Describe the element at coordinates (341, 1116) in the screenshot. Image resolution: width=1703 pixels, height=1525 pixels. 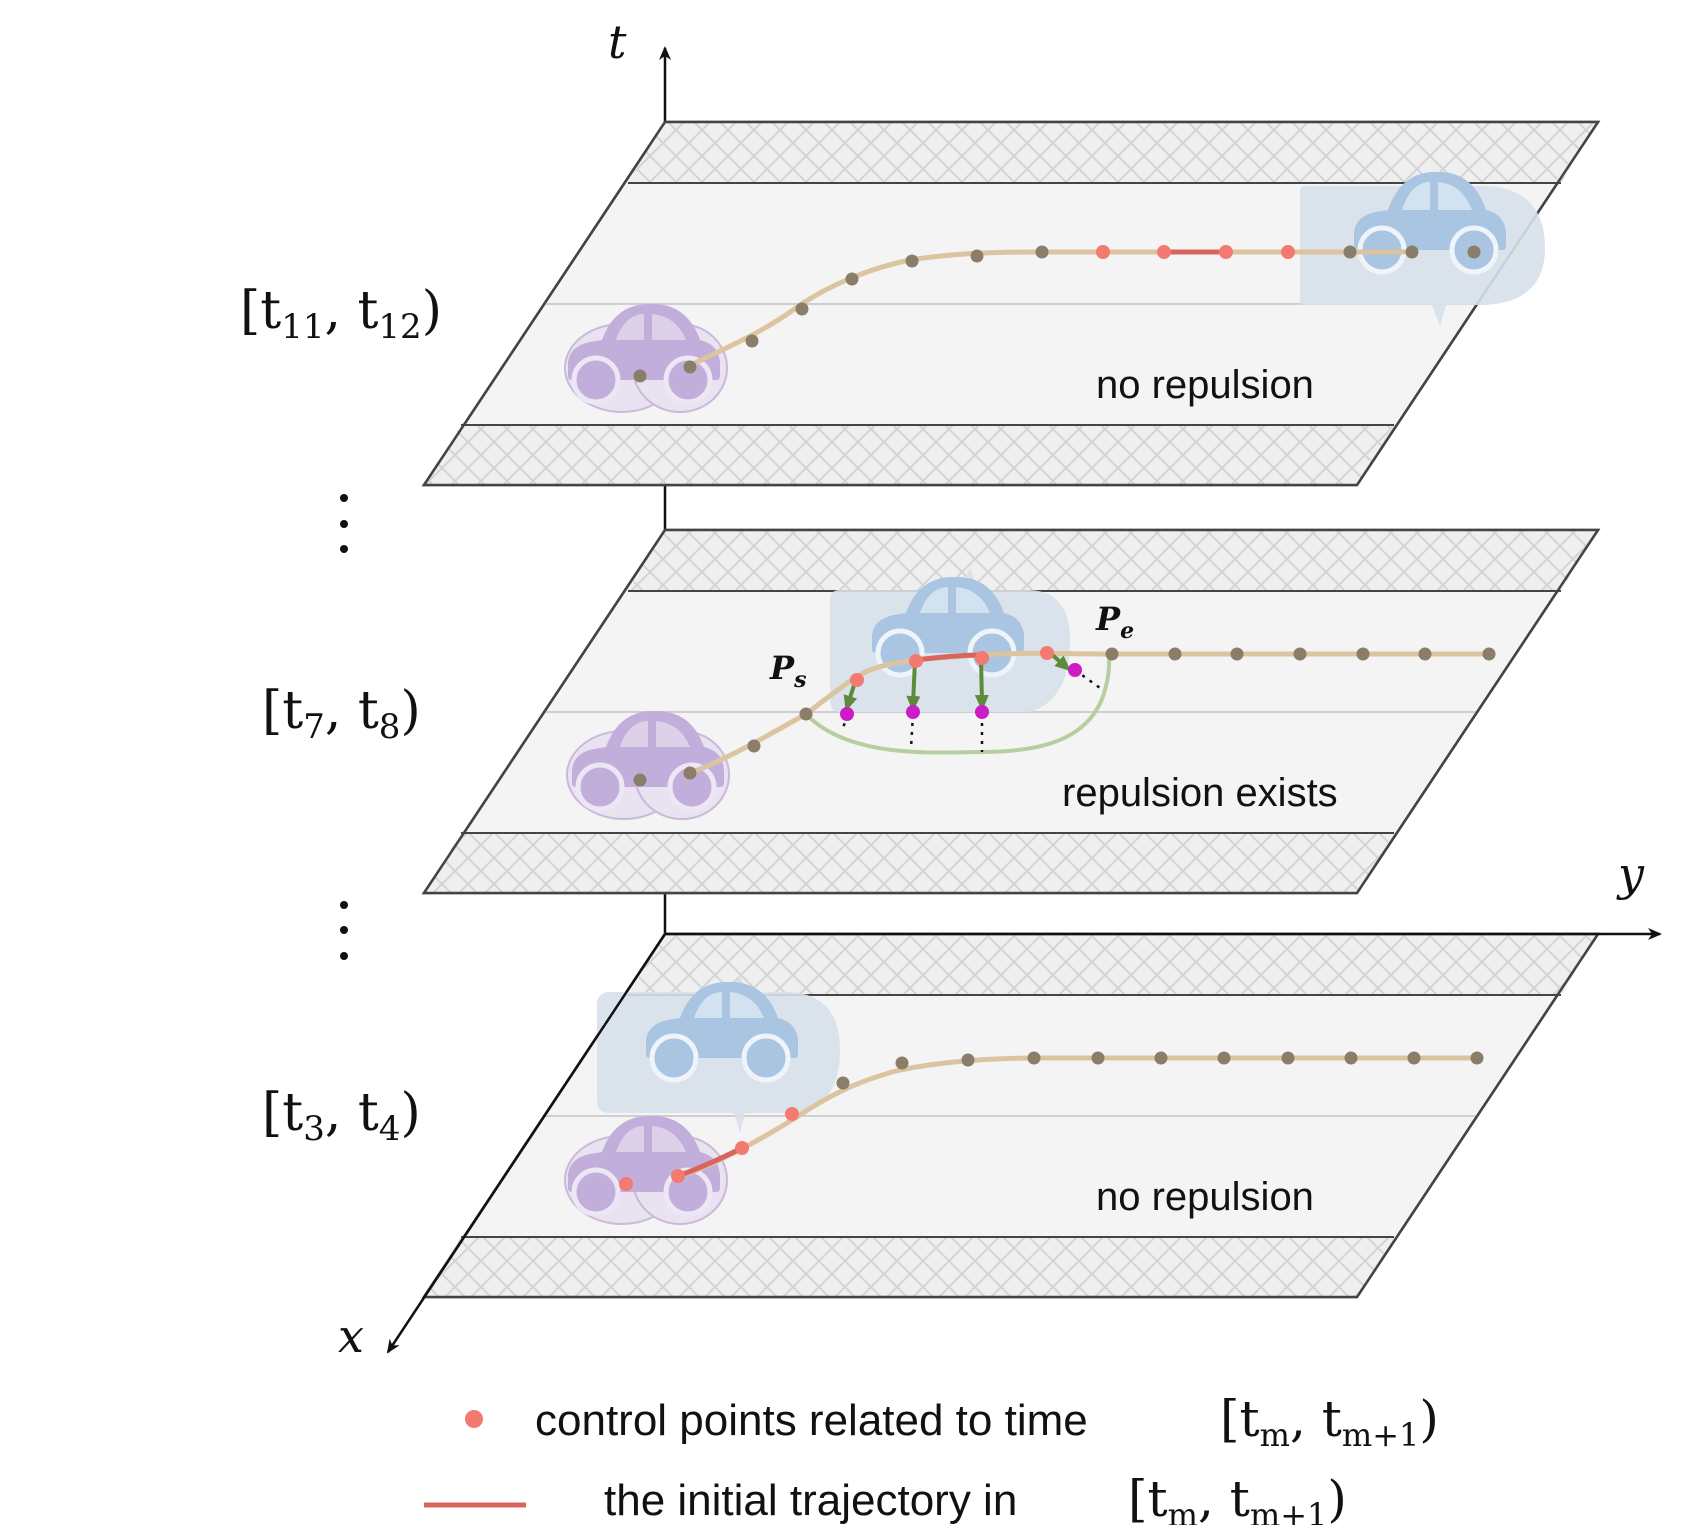
I see `interval-label-bottom: [t3, t4)` at that location.